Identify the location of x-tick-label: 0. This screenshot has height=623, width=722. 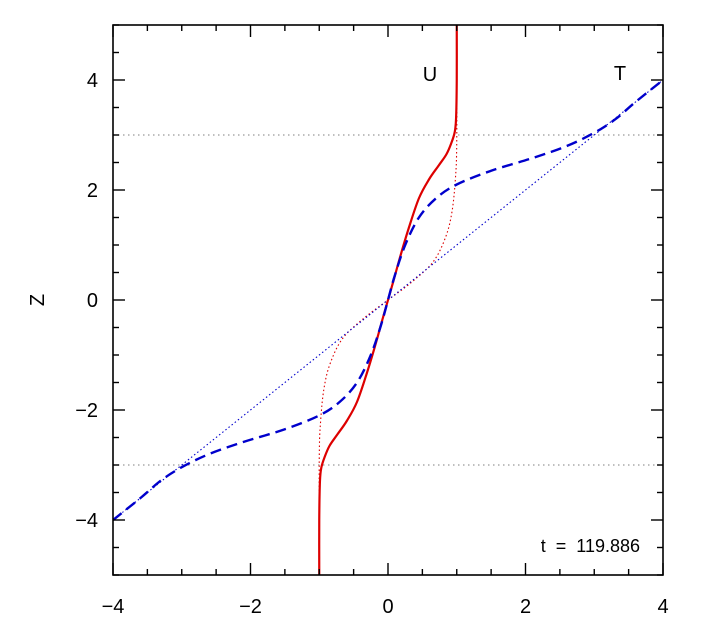
(387, 607).